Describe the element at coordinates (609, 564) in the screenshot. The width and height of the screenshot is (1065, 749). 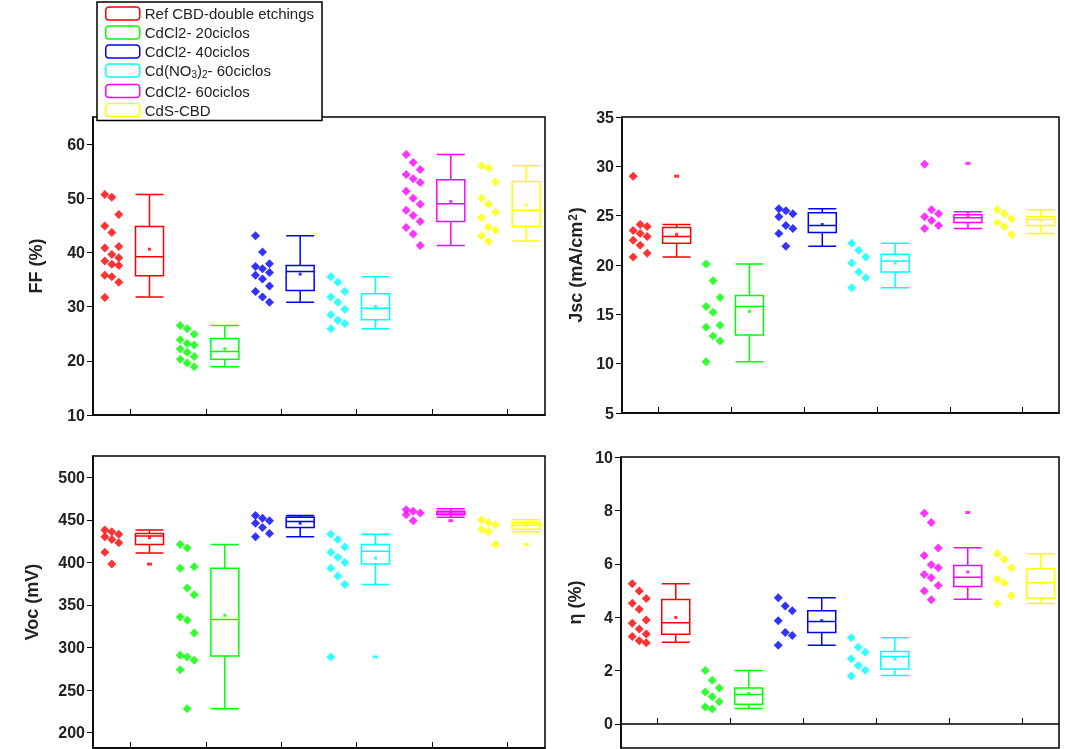
I see `y-tick-label: 6` at that location.